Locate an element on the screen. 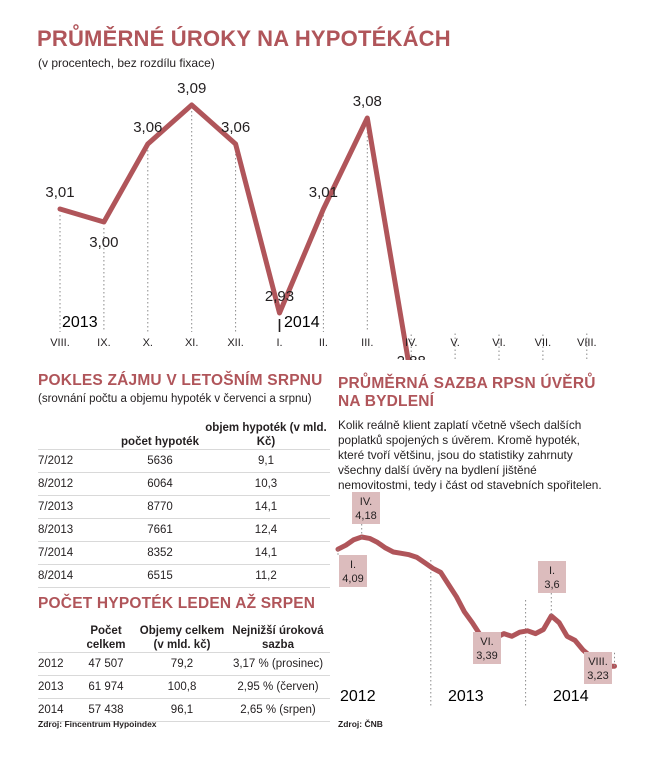  table1-row: 7/2013 8770 14,1 is located at coordinates (184, 507).